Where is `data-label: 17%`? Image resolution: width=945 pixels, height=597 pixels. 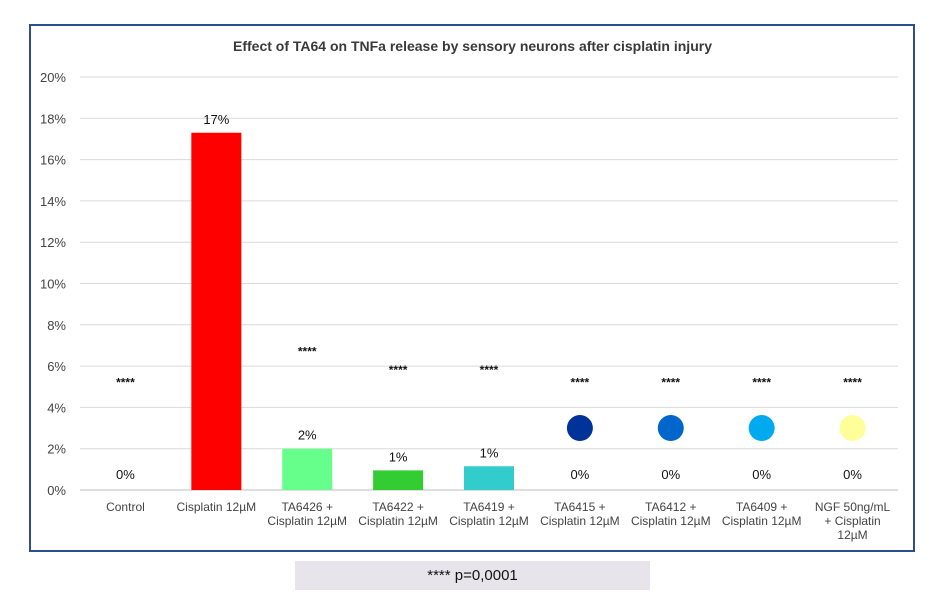 data-label: 17% is located at coordinates (216, 119).